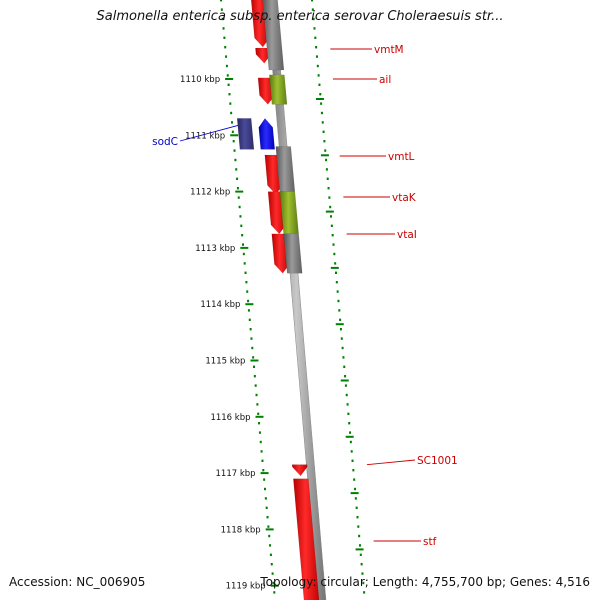 Image resolution: width=600 pixels, height=600 pixels. Describe the element at coordinates (210, 193) in the screenshot. I see `ruler-tick-label: 1112 kbp` at that location.